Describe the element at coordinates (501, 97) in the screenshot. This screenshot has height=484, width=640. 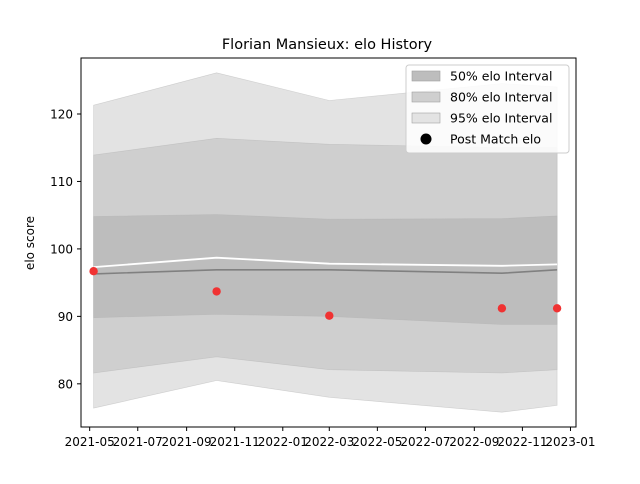
I see `legend-label: 80% elo Interval` at that location.